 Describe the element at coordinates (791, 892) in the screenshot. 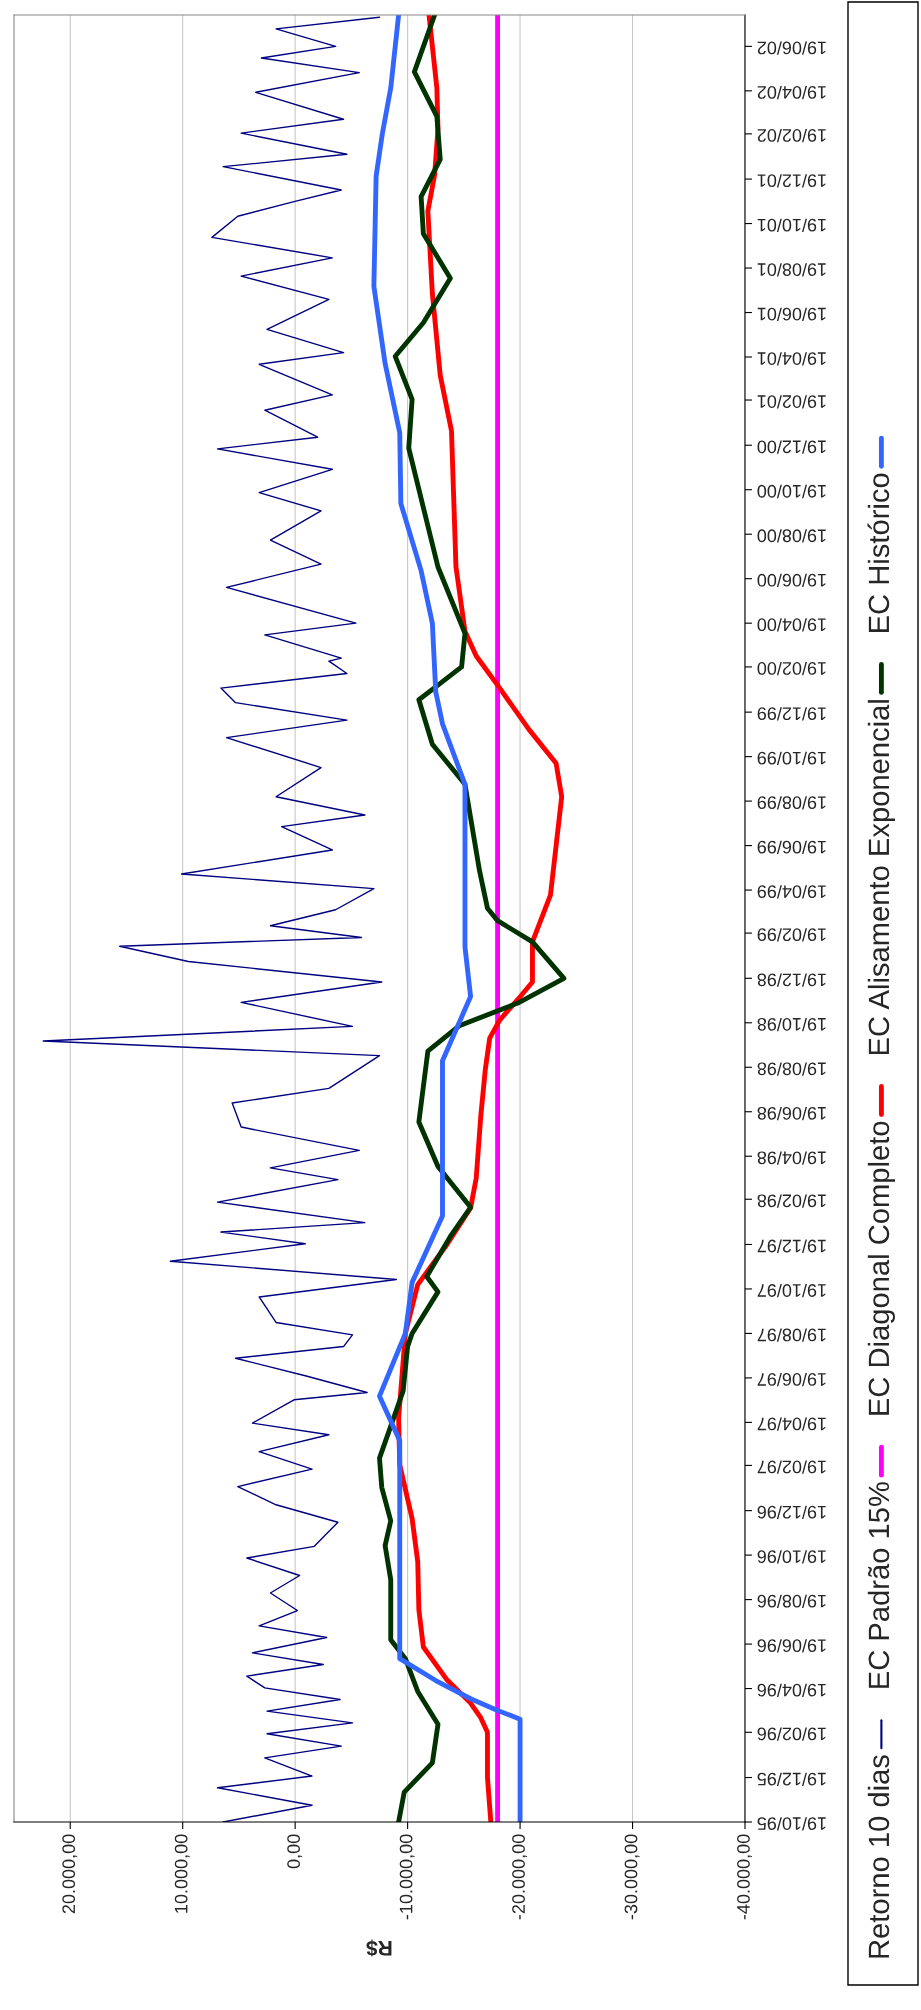

I see `y-tick-label: 19/04/99` at that location.